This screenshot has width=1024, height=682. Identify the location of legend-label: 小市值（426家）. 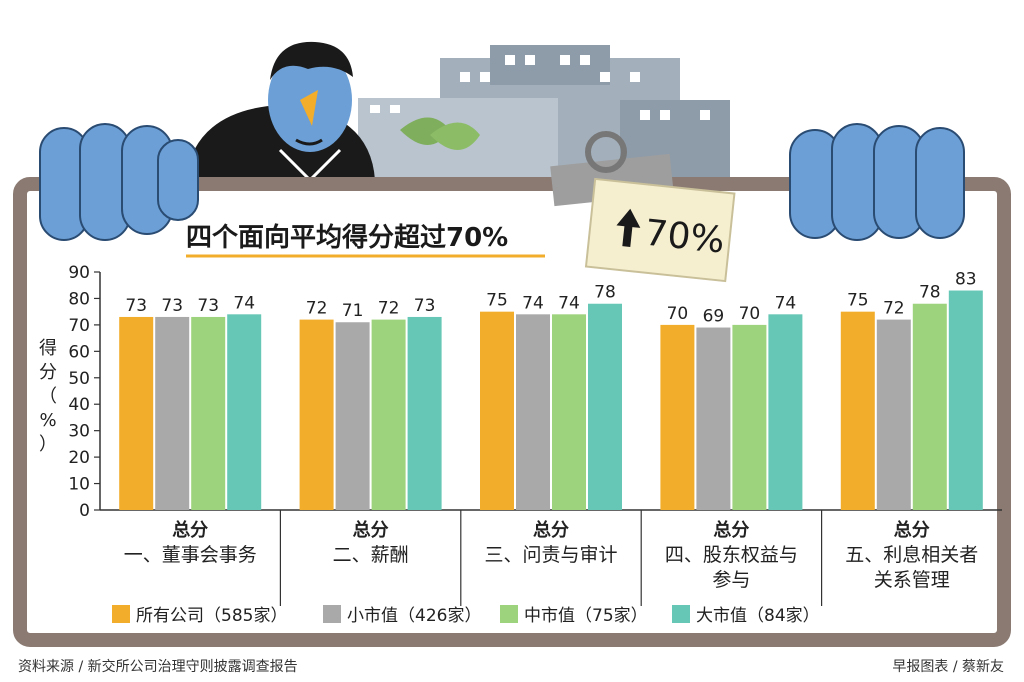
(414, 616).